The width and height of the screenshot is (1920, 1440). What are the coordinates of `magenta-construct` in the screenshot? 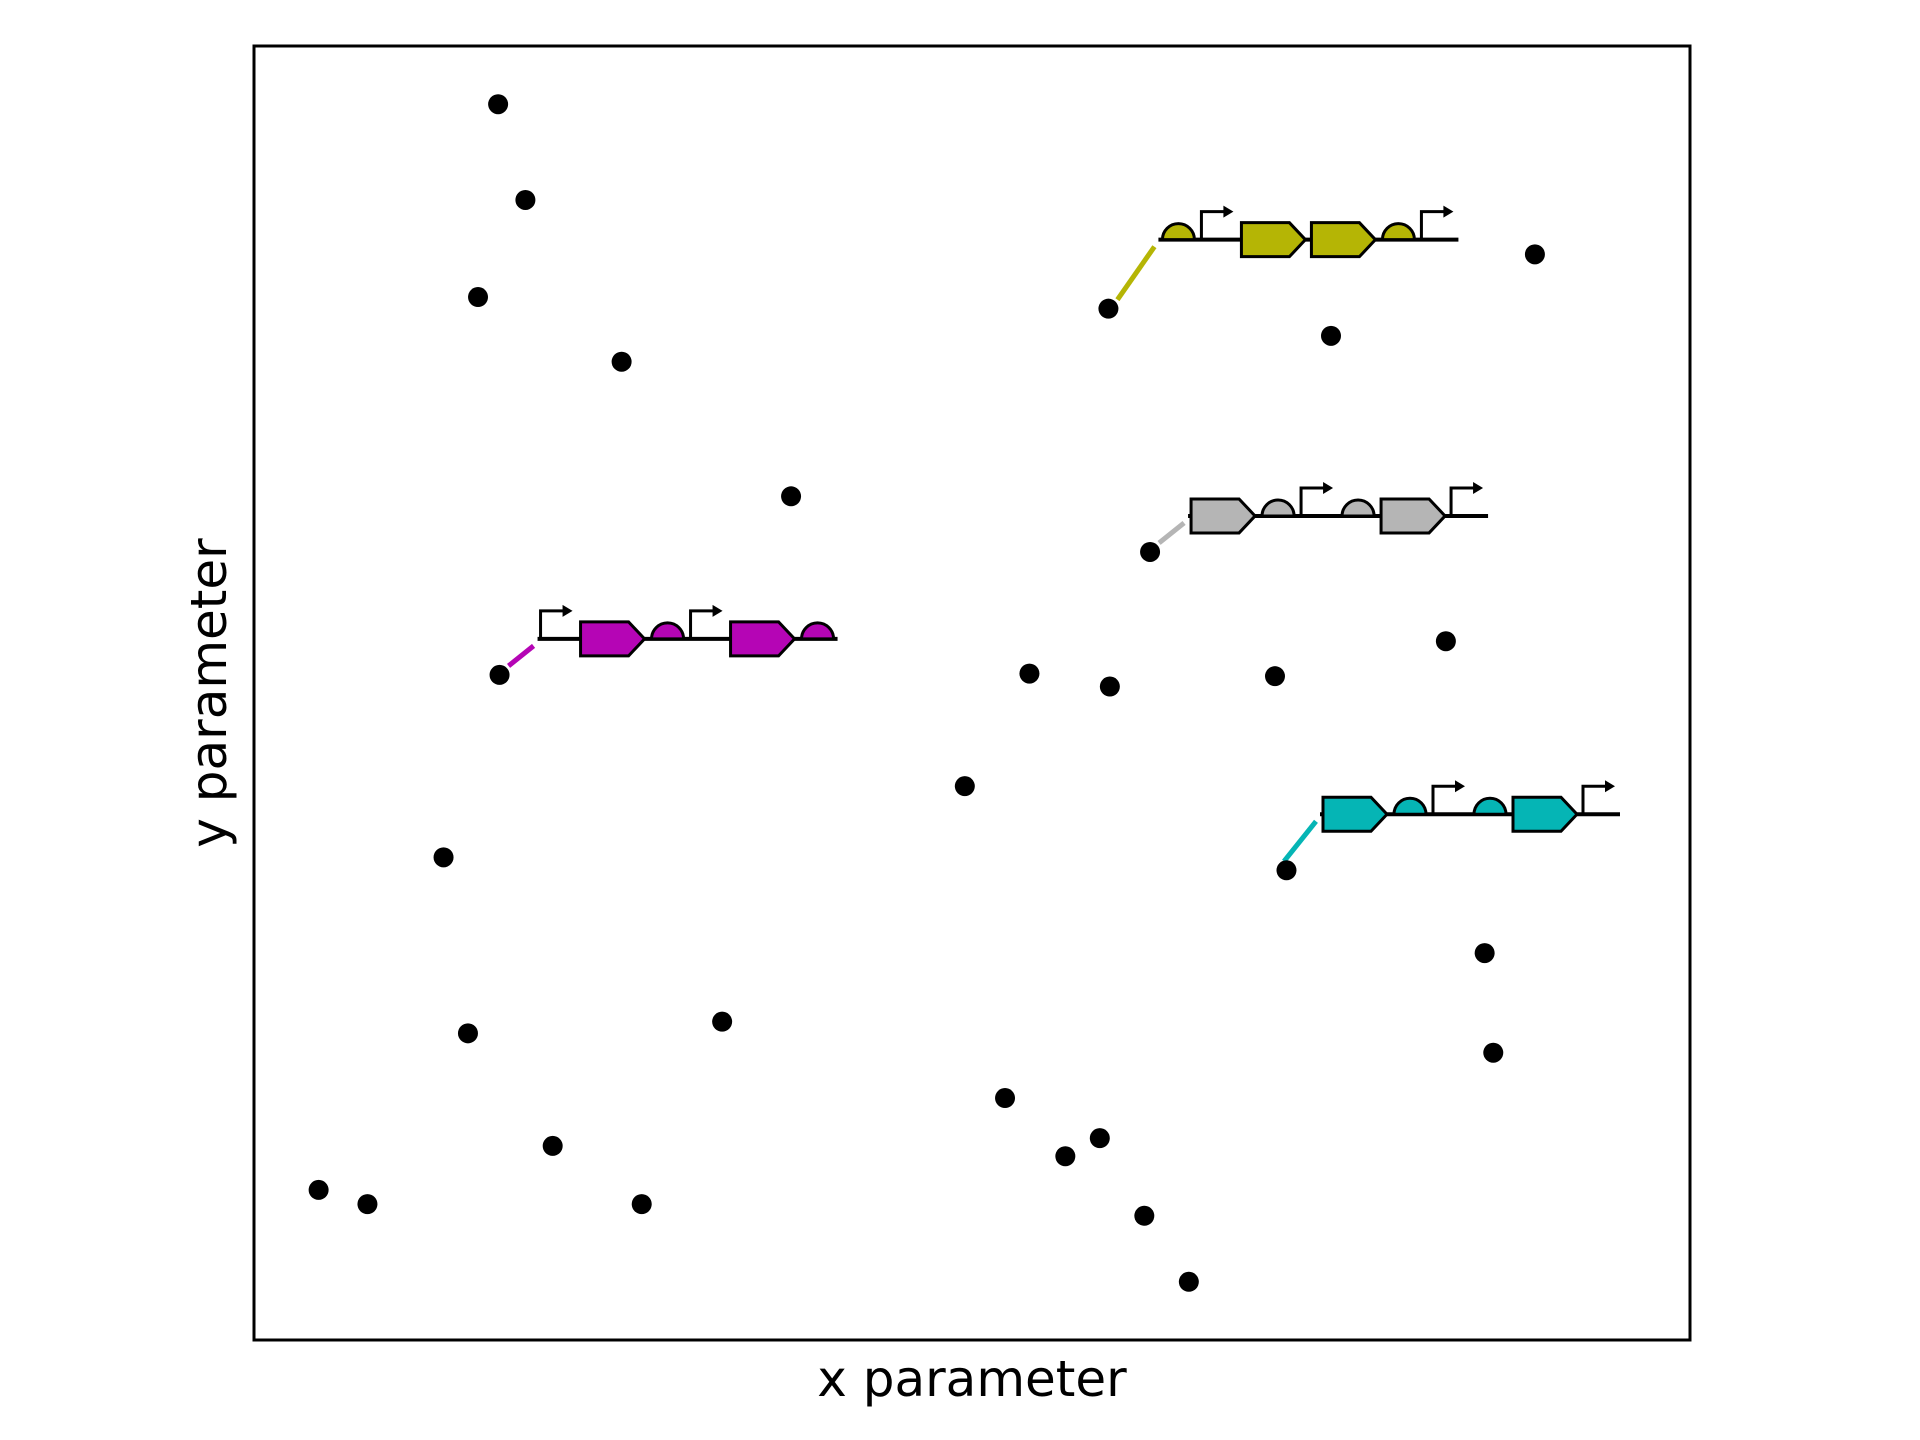 It's located at (672, 636).